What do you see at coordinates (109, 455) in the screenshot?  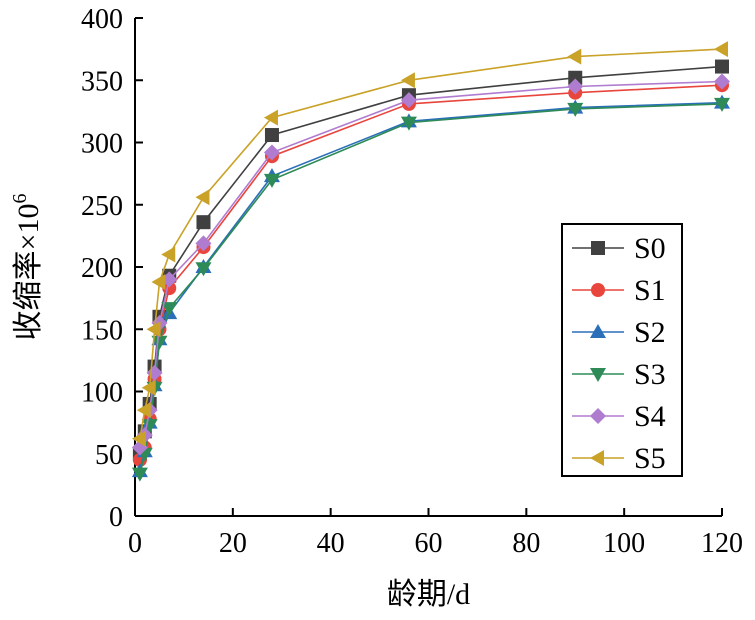 I see `y-tick-label: 50` at bounding box center [109, 455].